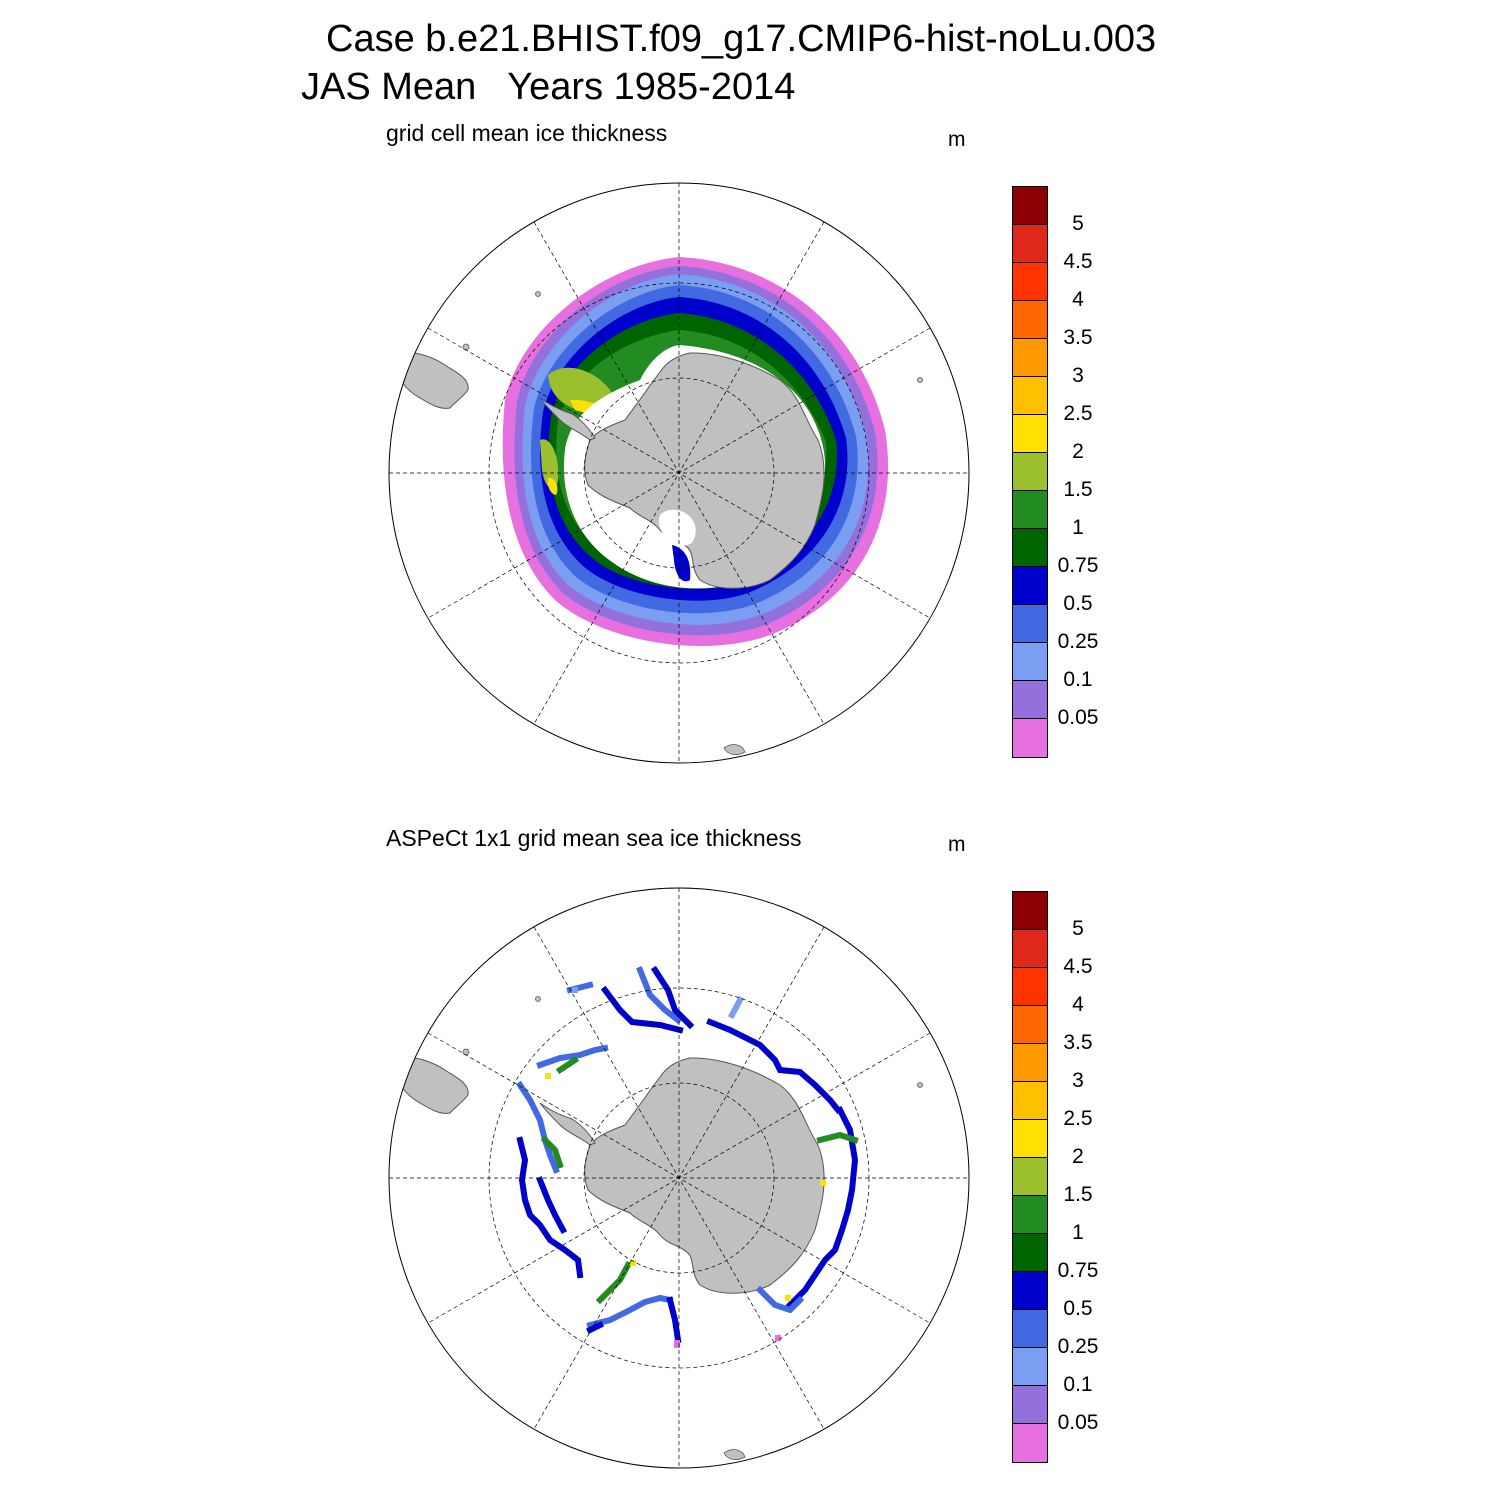 This screenshot has width=1500, height=1500. Describe the element at coordinates (957, 844) in the screenshot. I see `panel2-units: m` at that location.